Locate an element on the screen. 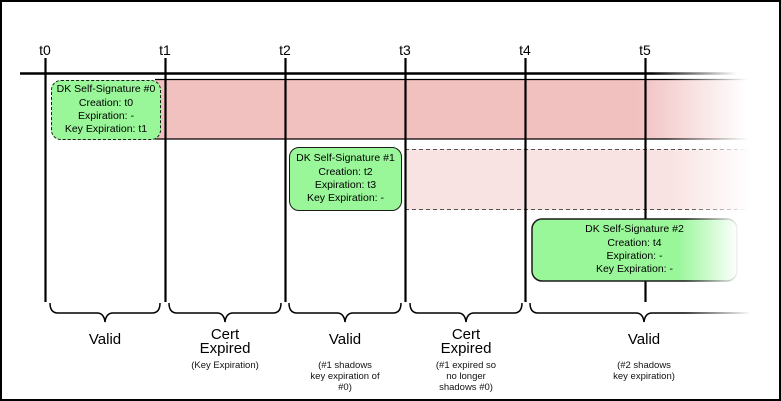  period-note: (#2 shadows key expiration) is located at coordinates (644, 371).